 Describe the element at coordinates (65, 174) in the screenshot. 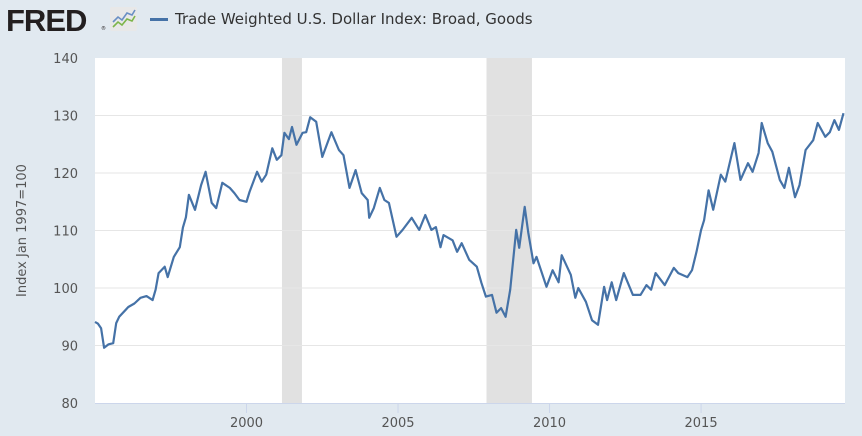

I see `y-tick-label: 120` at that location.